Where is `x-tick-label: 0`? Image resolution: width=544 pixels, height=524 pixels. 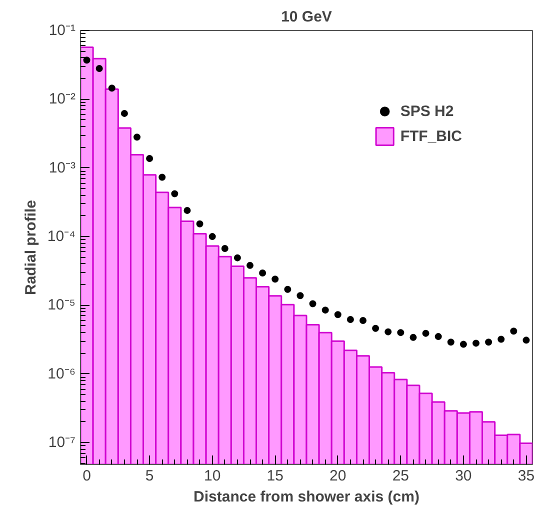 x-tick-label: 0 is located at coordinates (86, 476).